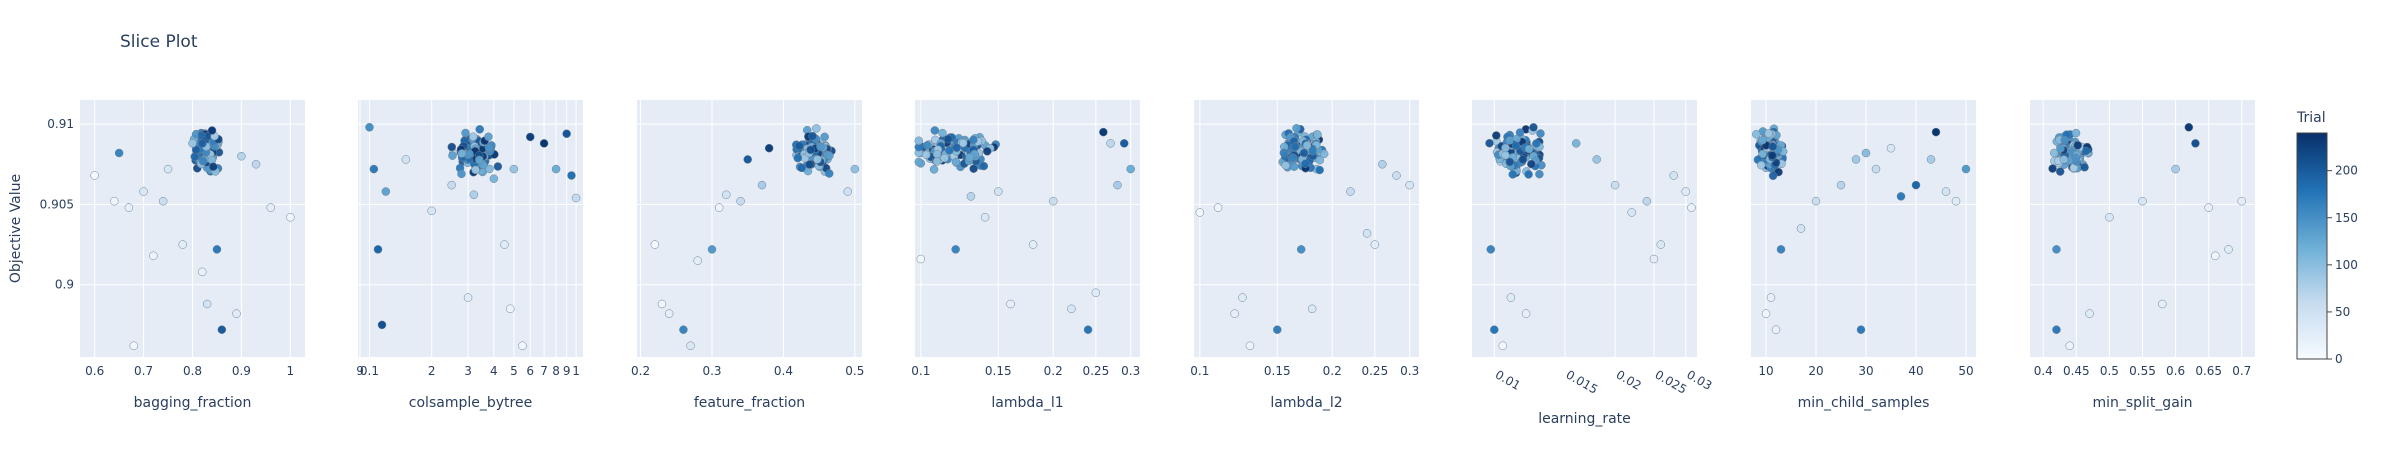 The image size is (2400, 450). Describe the element at coordinates (514, 371) in the screenshot. I see `x-tick-label: 5` at that location.